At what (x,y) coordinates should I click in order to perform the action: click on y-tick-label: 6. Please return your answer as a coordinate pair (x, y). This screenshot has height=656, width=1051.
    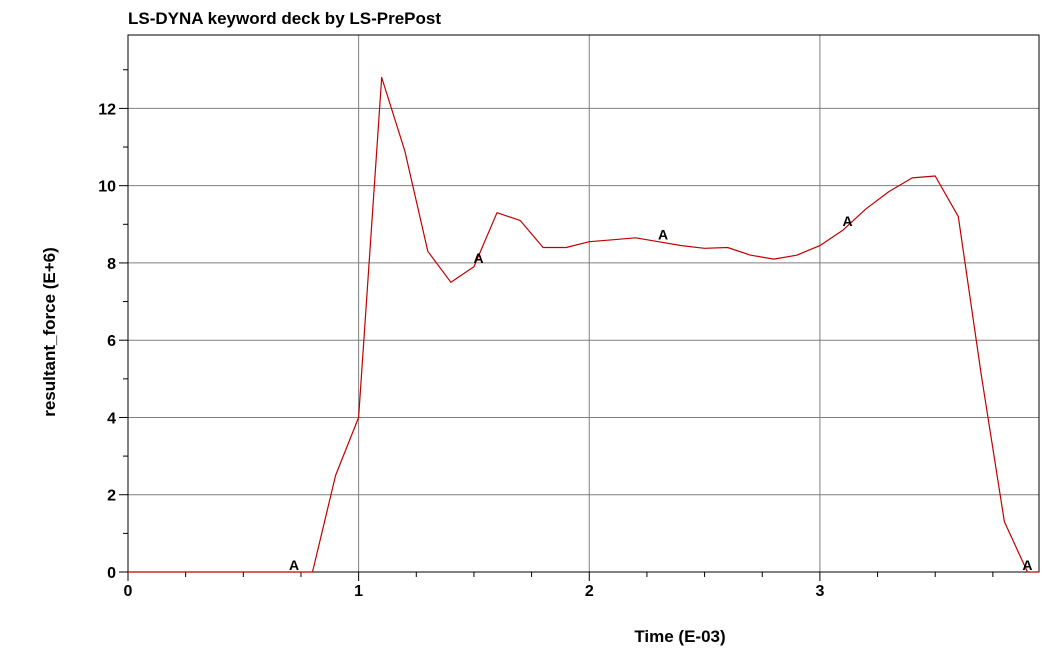
    Looking at the image, I should click on (111, 341).